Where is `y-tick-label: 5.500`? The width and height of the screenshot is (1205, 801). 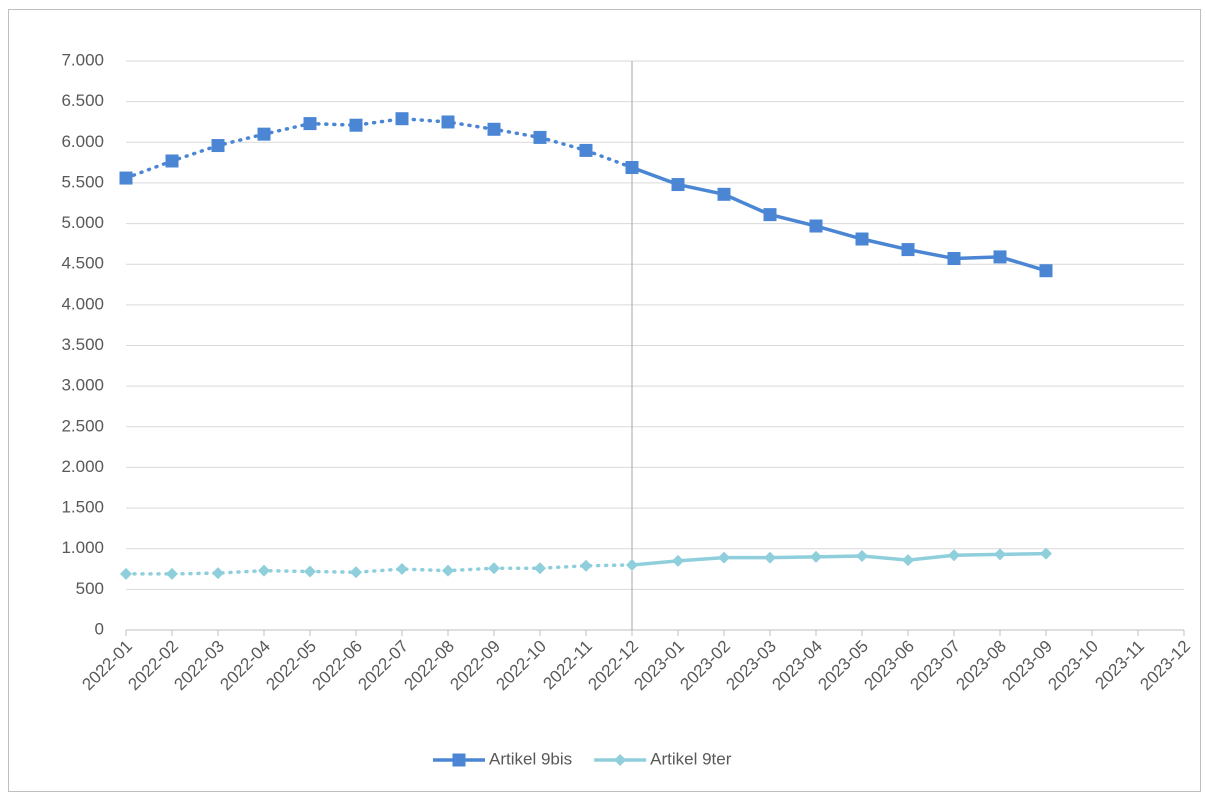
y-tick-label: 5.500 is located at coordinates (82, 181).